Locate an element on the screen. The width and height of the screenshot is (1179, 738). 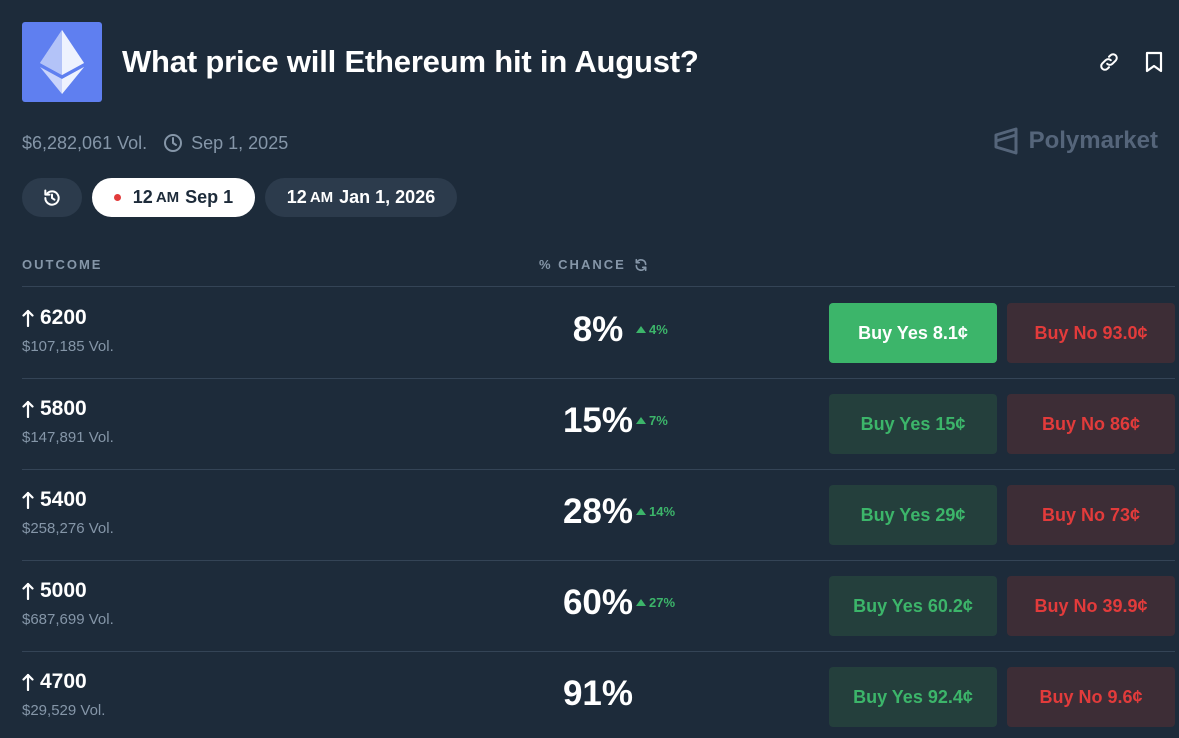
outcome-label: 6200 is located at coordinates (54, 318).